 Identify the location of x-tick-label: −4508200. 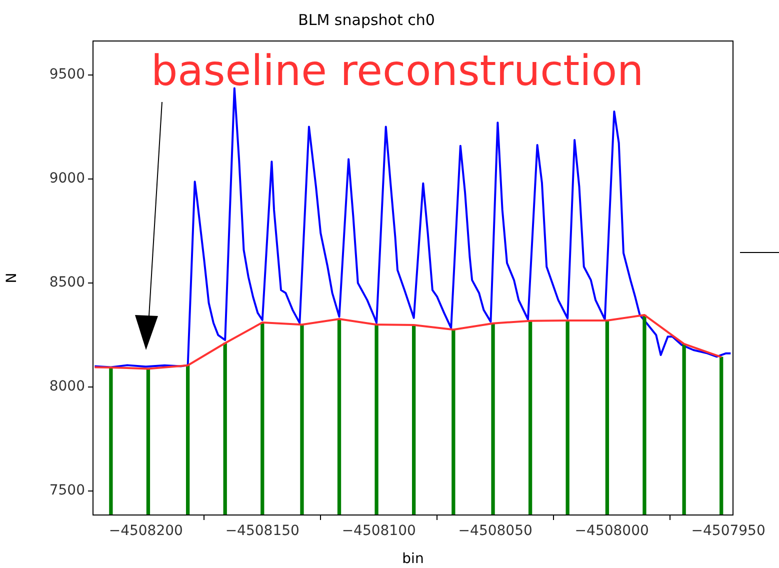
(145, 531).